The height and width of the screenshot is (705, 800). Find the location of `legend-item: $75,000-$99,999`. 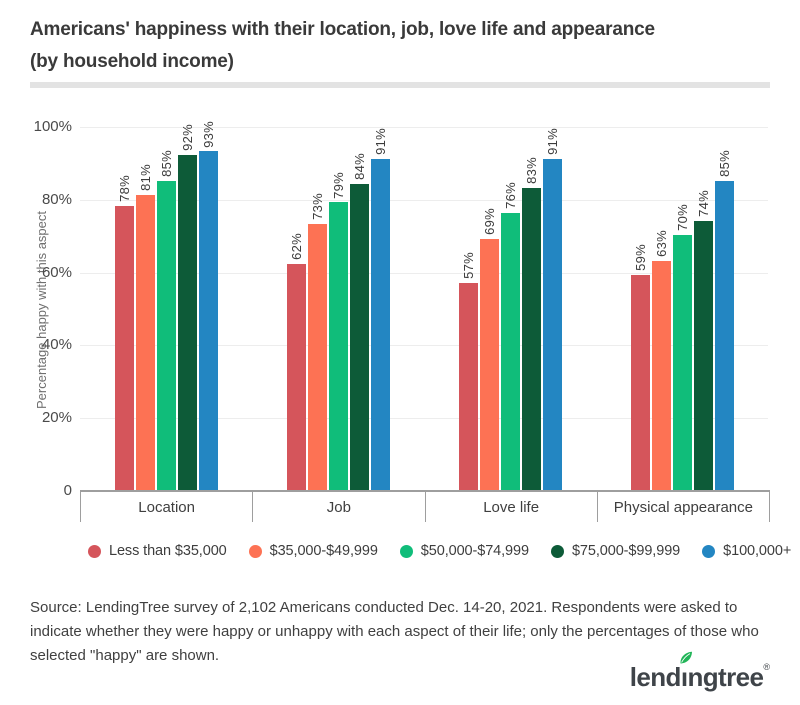

legend-item: $75,000-$99,999 is located at coordinates (615, 551).